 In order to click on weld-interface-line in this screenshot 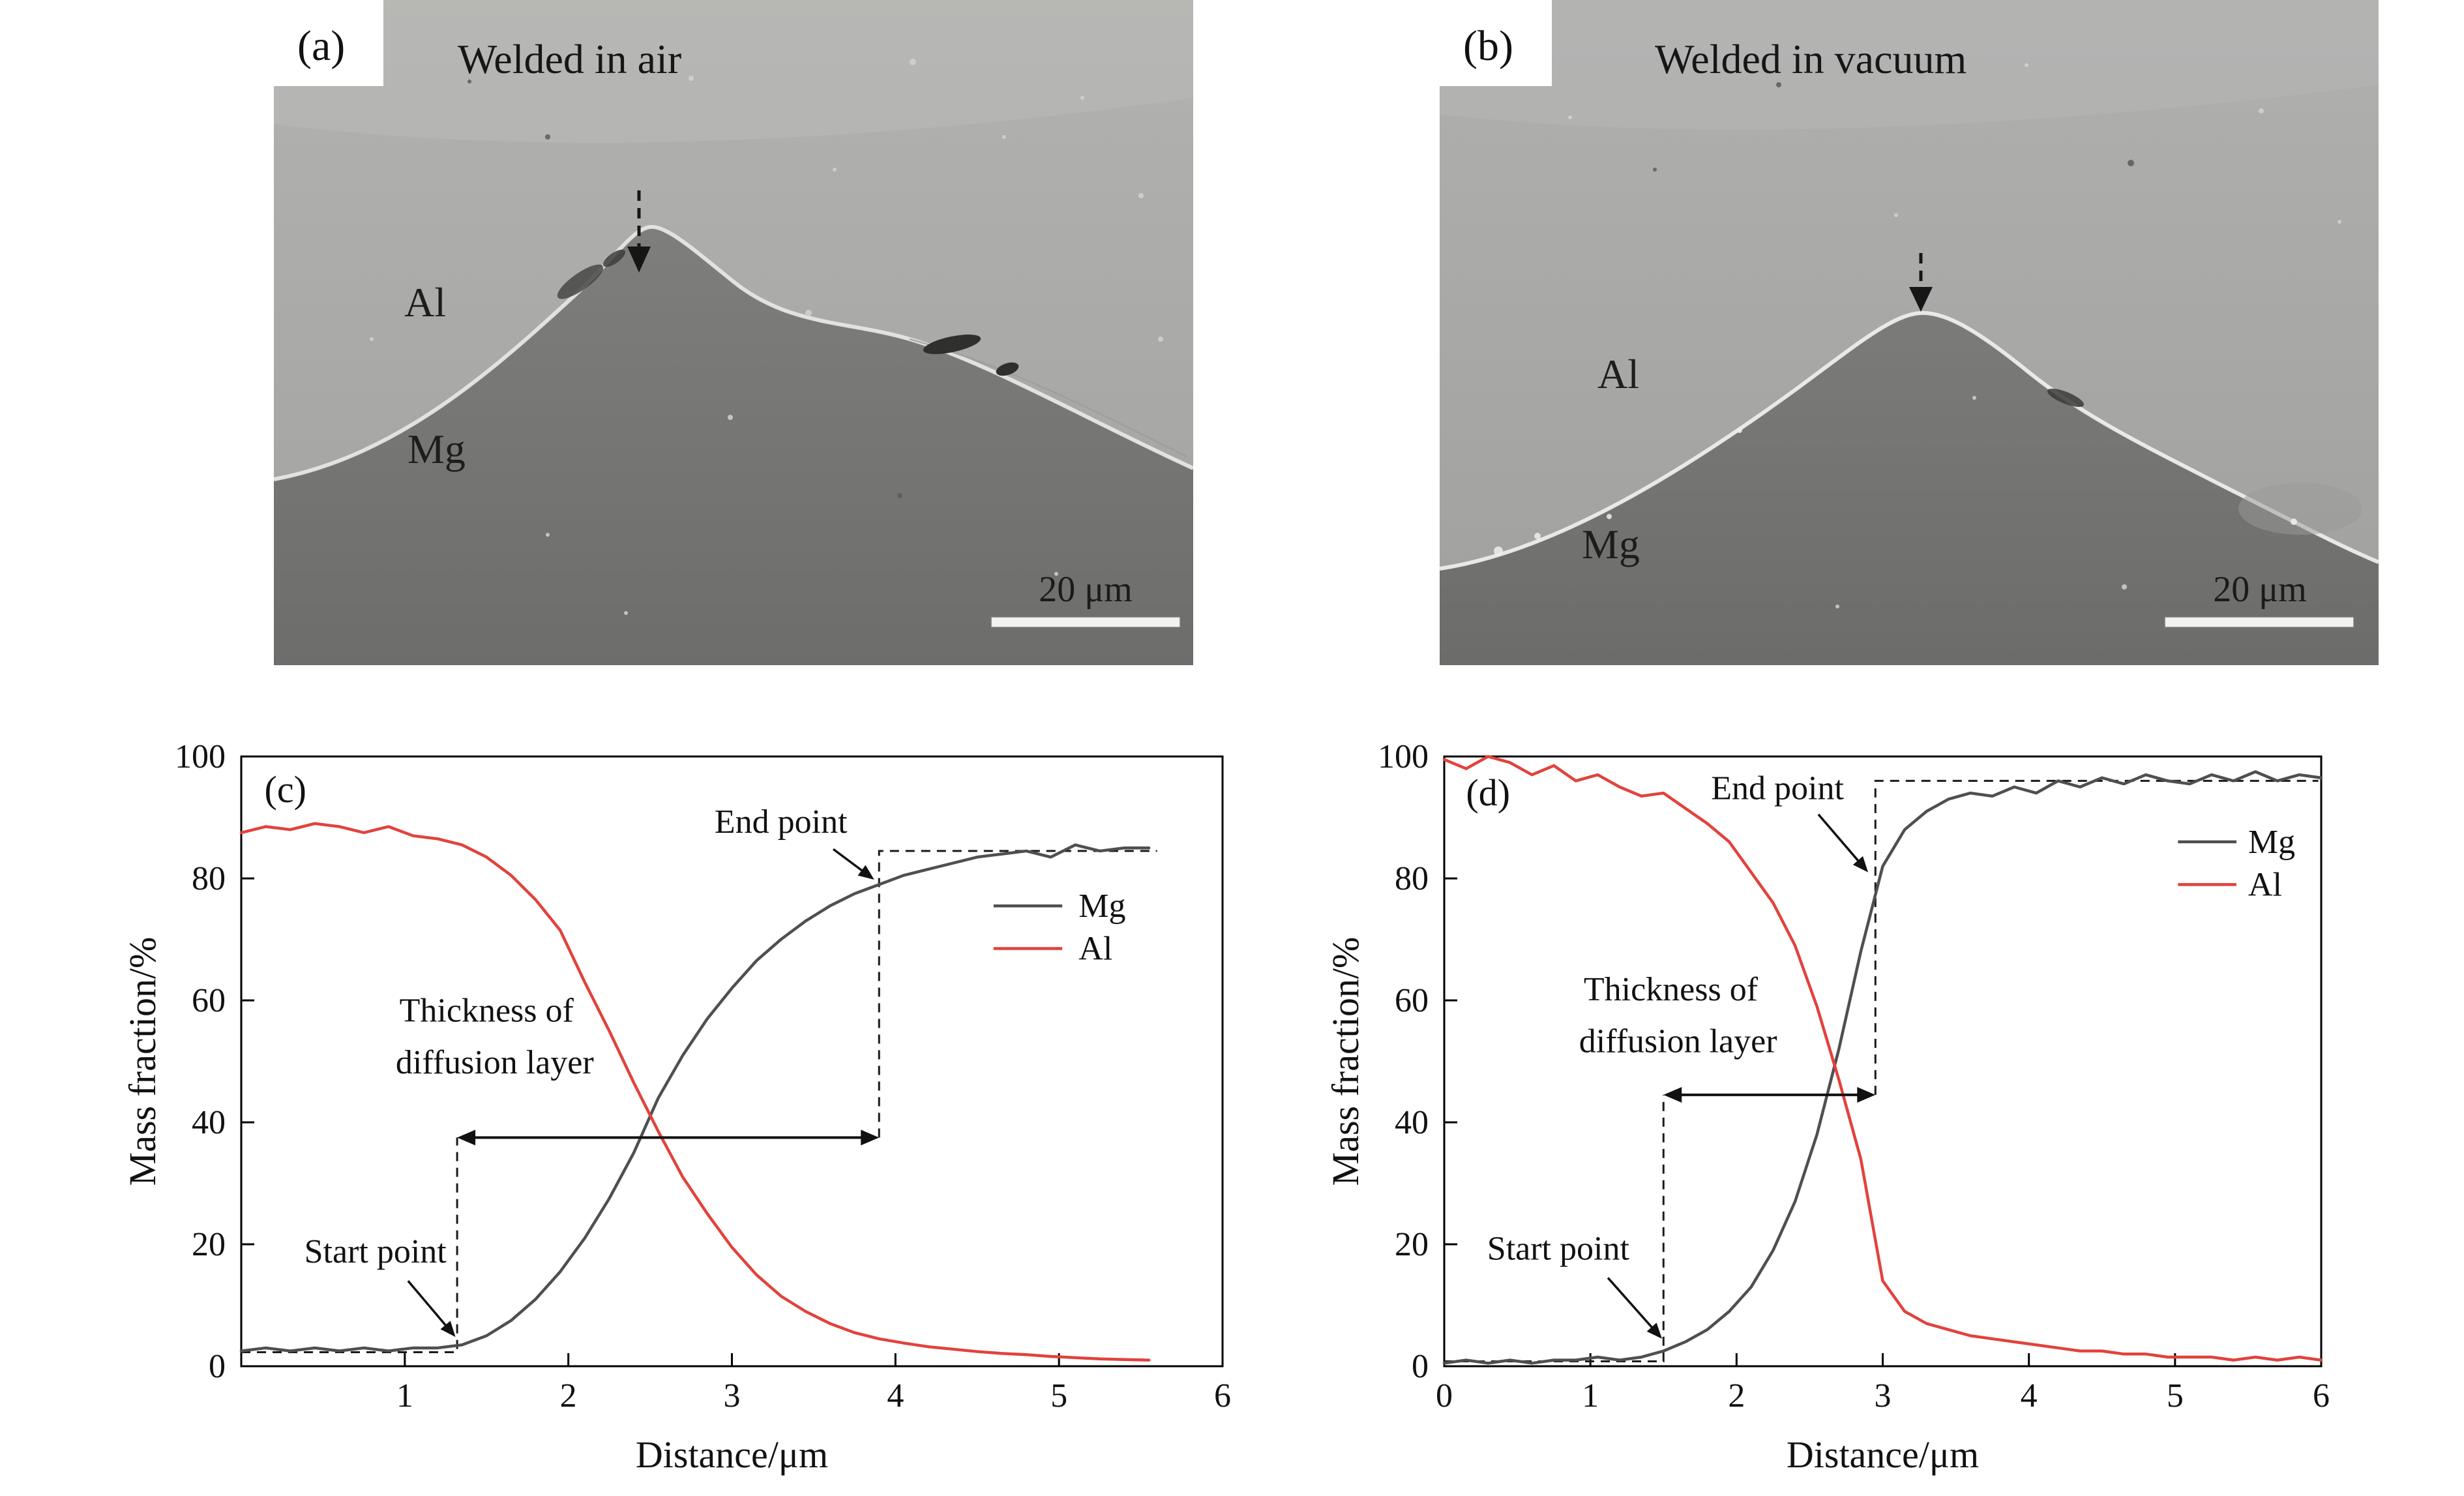, I will do `click(1909, 440)`.